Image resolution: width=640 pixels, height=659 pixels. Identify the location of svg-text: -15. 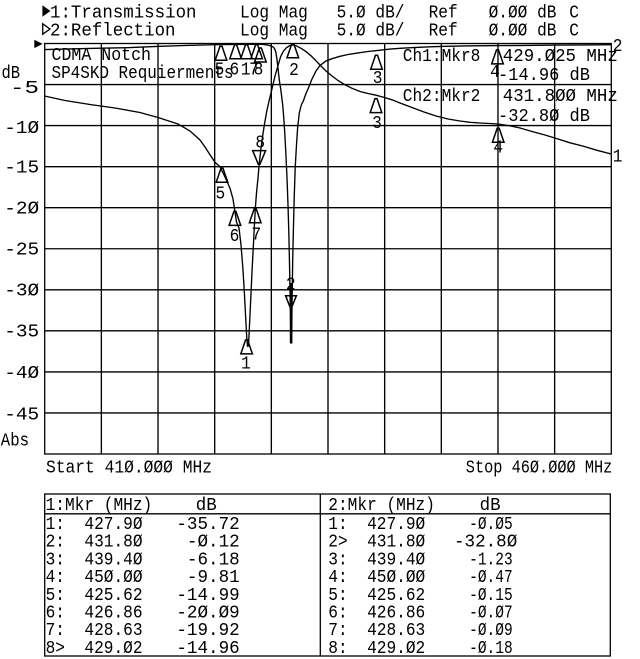
(21, 167).